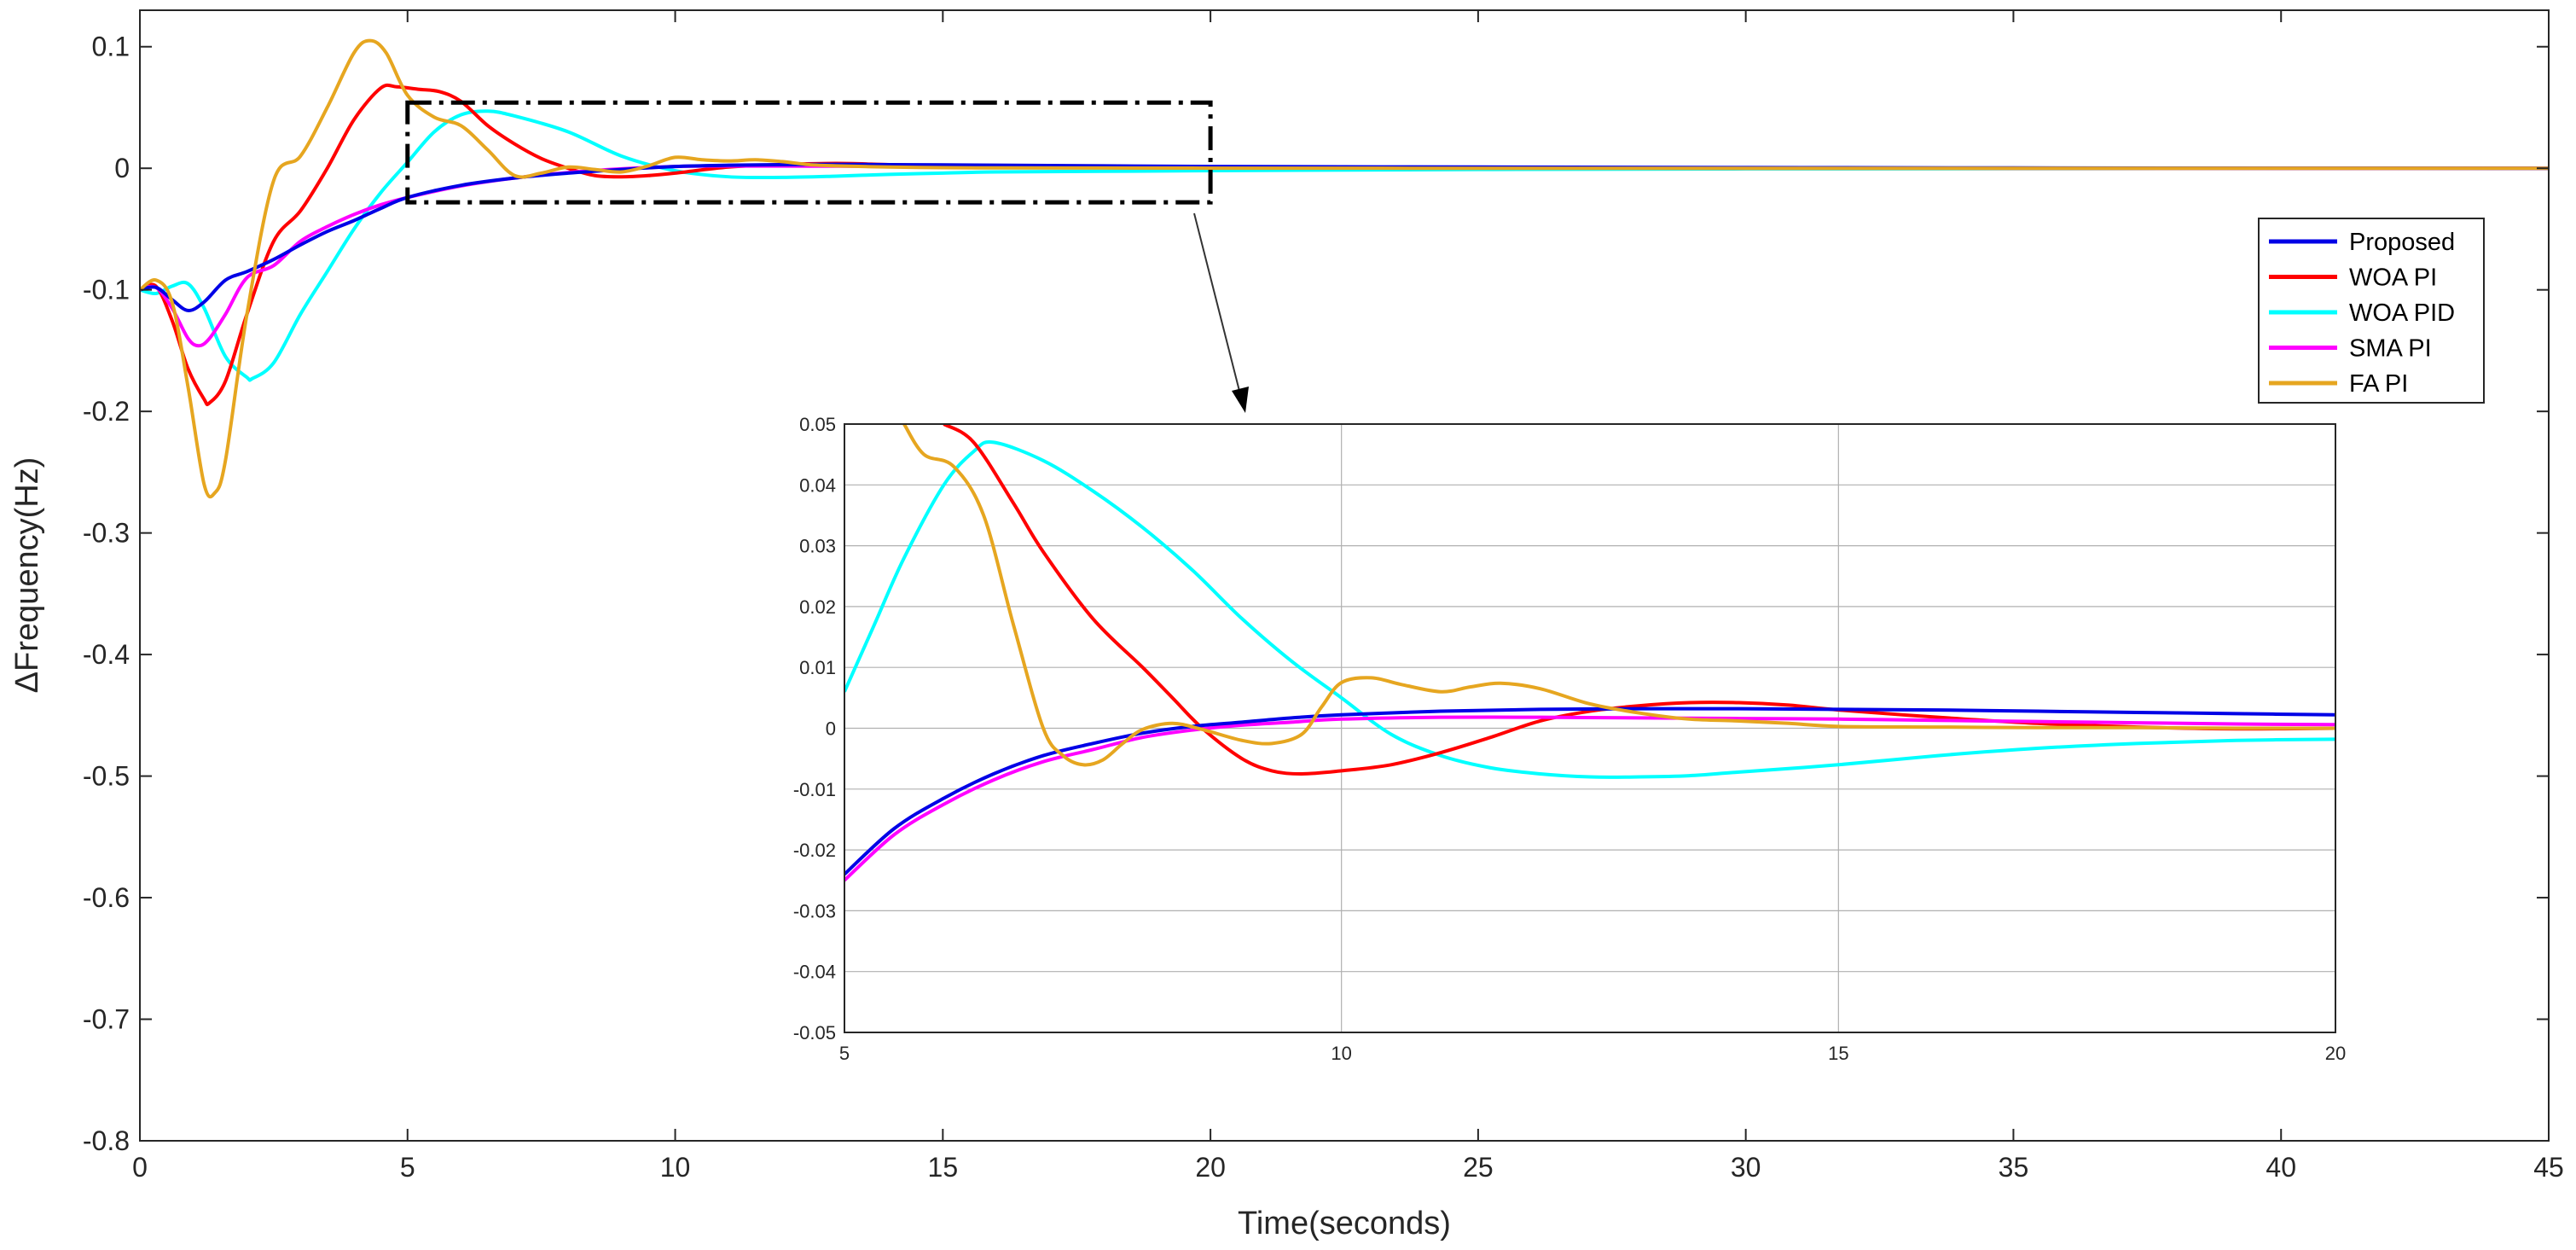 The image size is (2576, 1250). I want to click on main-y-tick-label: -0.7, so click(106, 1020).